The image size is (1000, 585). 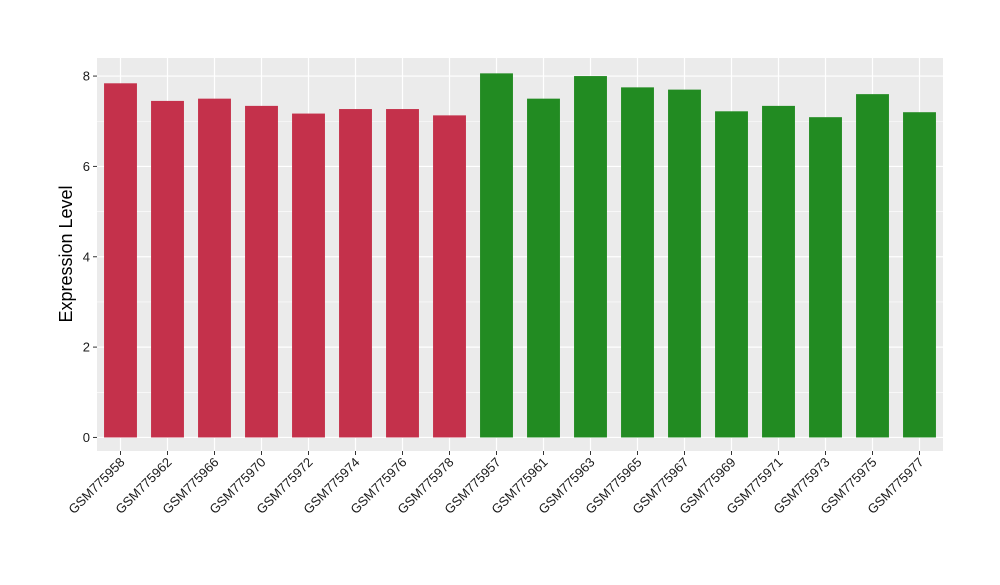 What do you see at coordinates (637, 262) in the screenshot?
I see `bar-gsm775965` at bounding box center [637, 262].